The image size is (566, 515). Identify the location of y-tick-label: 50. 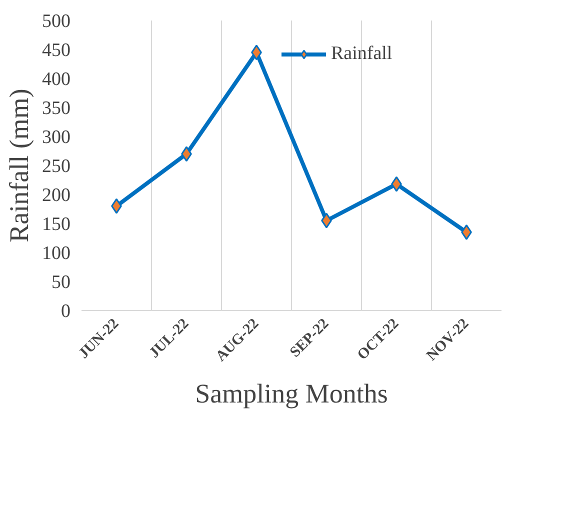
(61, 282).